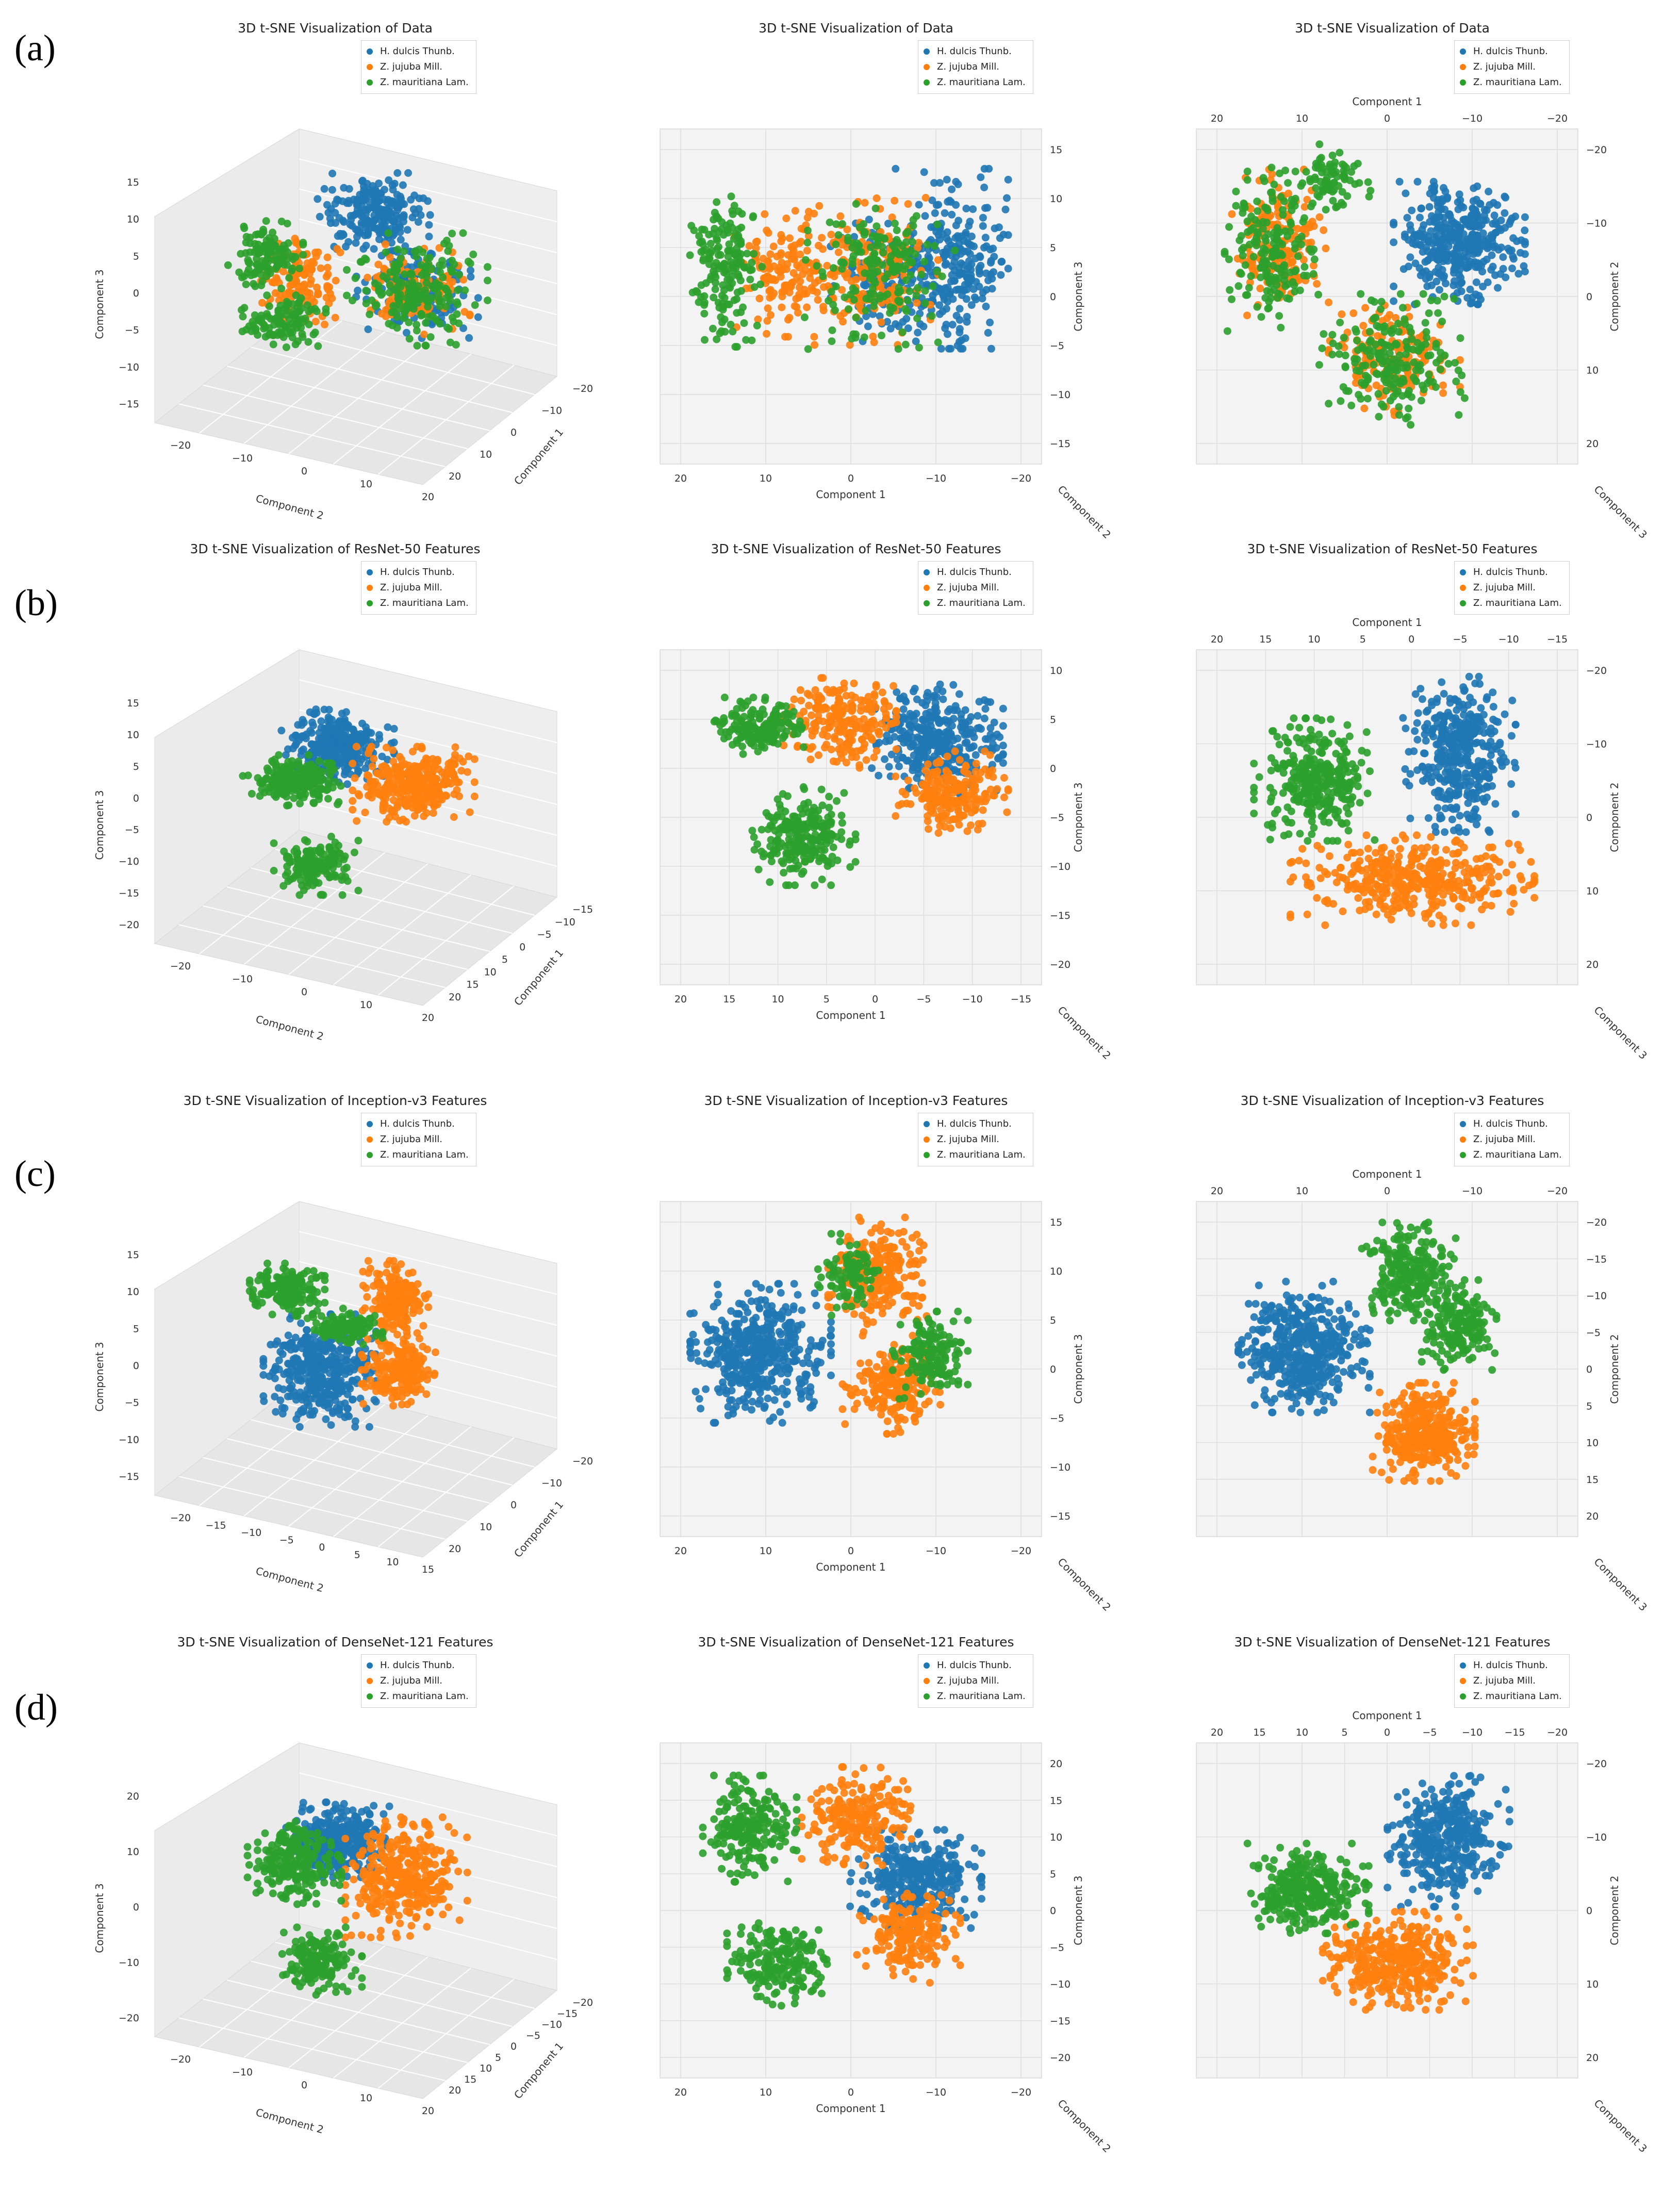  I want to click on grid-line, so click(446, 420).